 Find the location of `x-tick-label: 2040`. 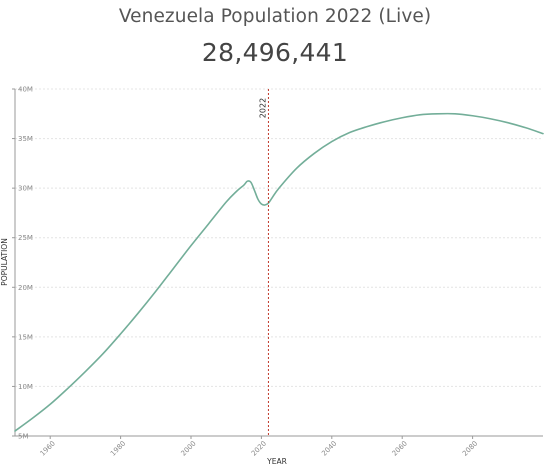

x-tick-label: 2040 is located at coordinates (329, 448).